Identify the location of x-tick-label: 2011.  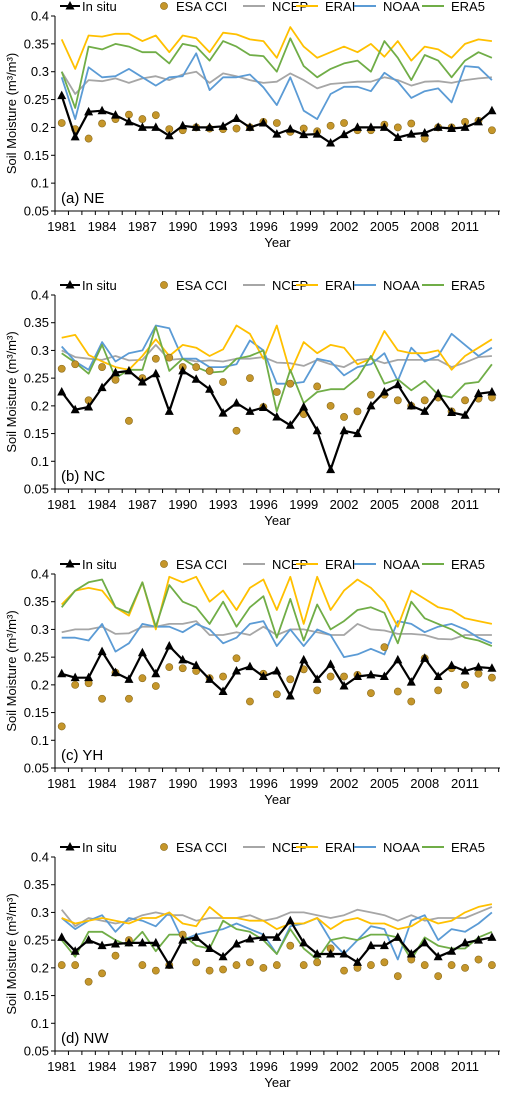
(465, 504).